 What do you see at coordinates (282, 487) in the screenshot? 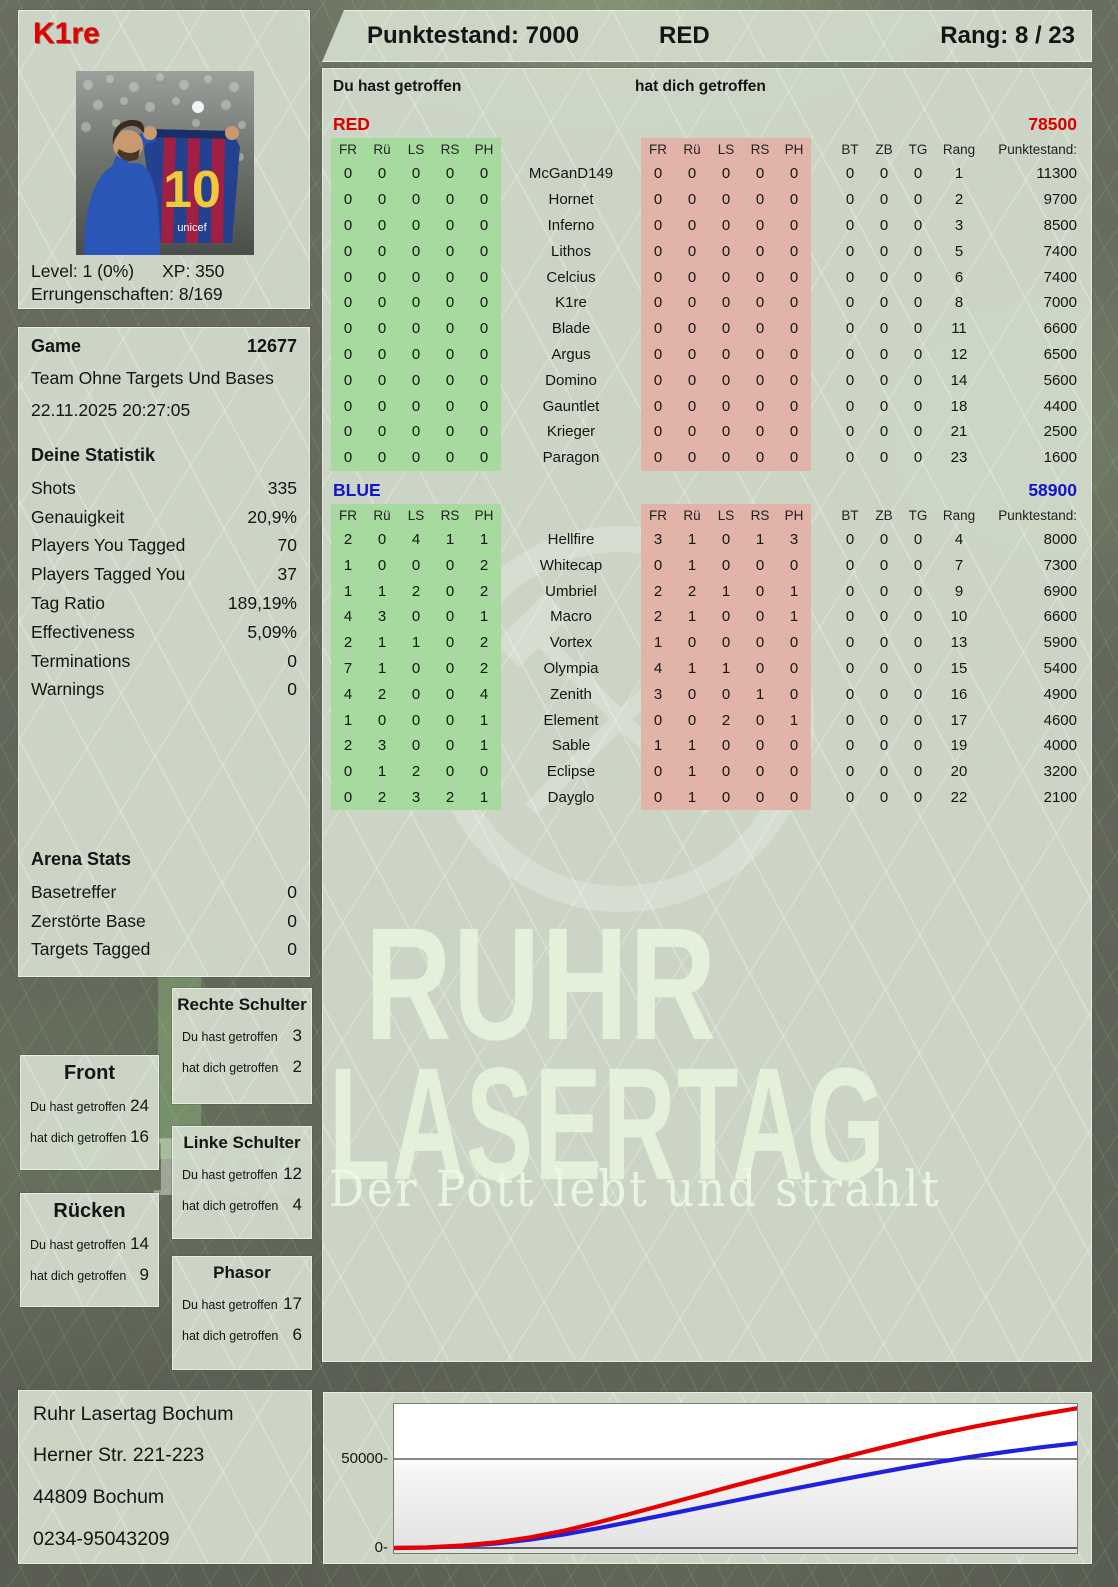
I see `stat-value: 335` at bounding box center [282, 487].